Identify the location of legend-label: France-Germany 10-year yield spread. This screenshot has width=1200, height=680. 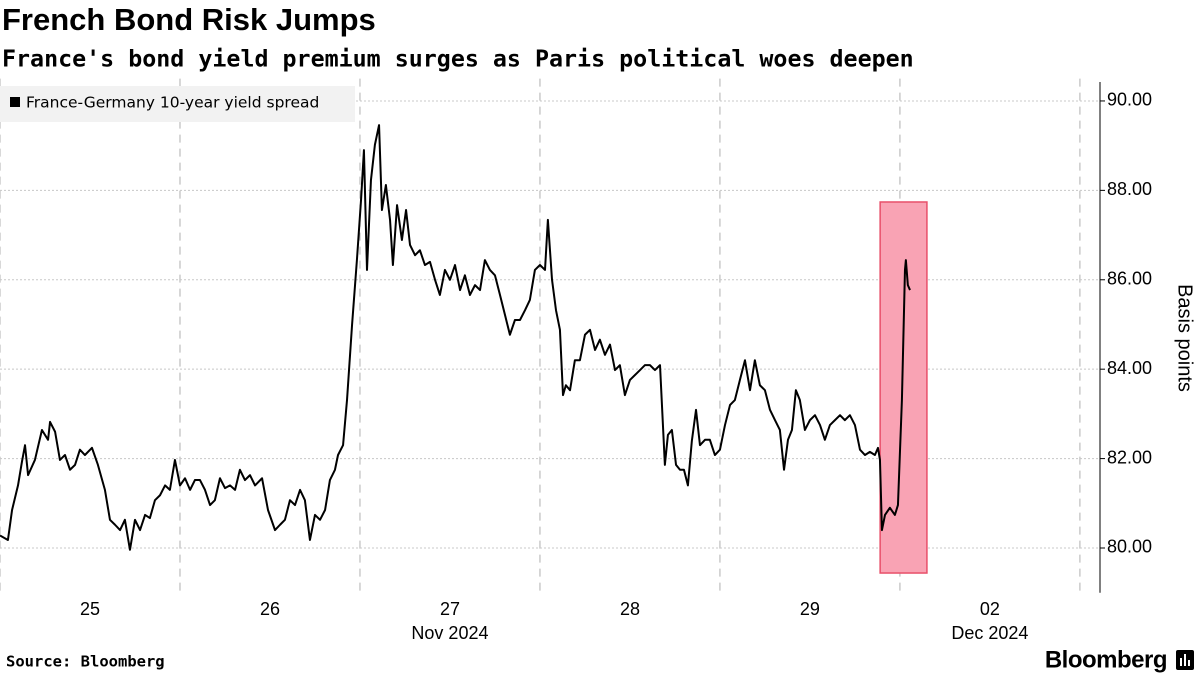
(172, 103).